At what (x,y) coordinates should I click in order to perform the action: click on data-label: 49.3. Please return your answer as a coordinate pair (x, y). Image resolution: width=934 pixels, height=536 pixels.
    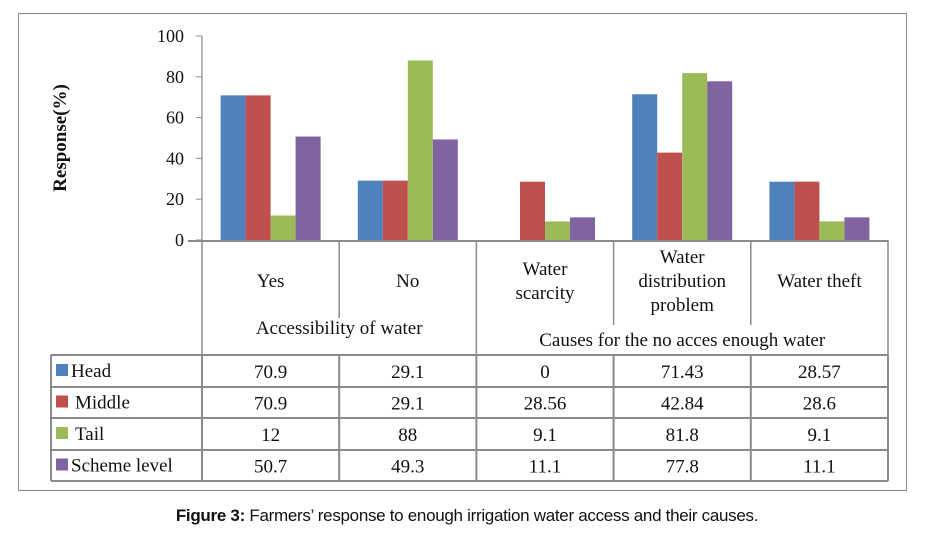
    Looking at the image, I should click on (407, 467).